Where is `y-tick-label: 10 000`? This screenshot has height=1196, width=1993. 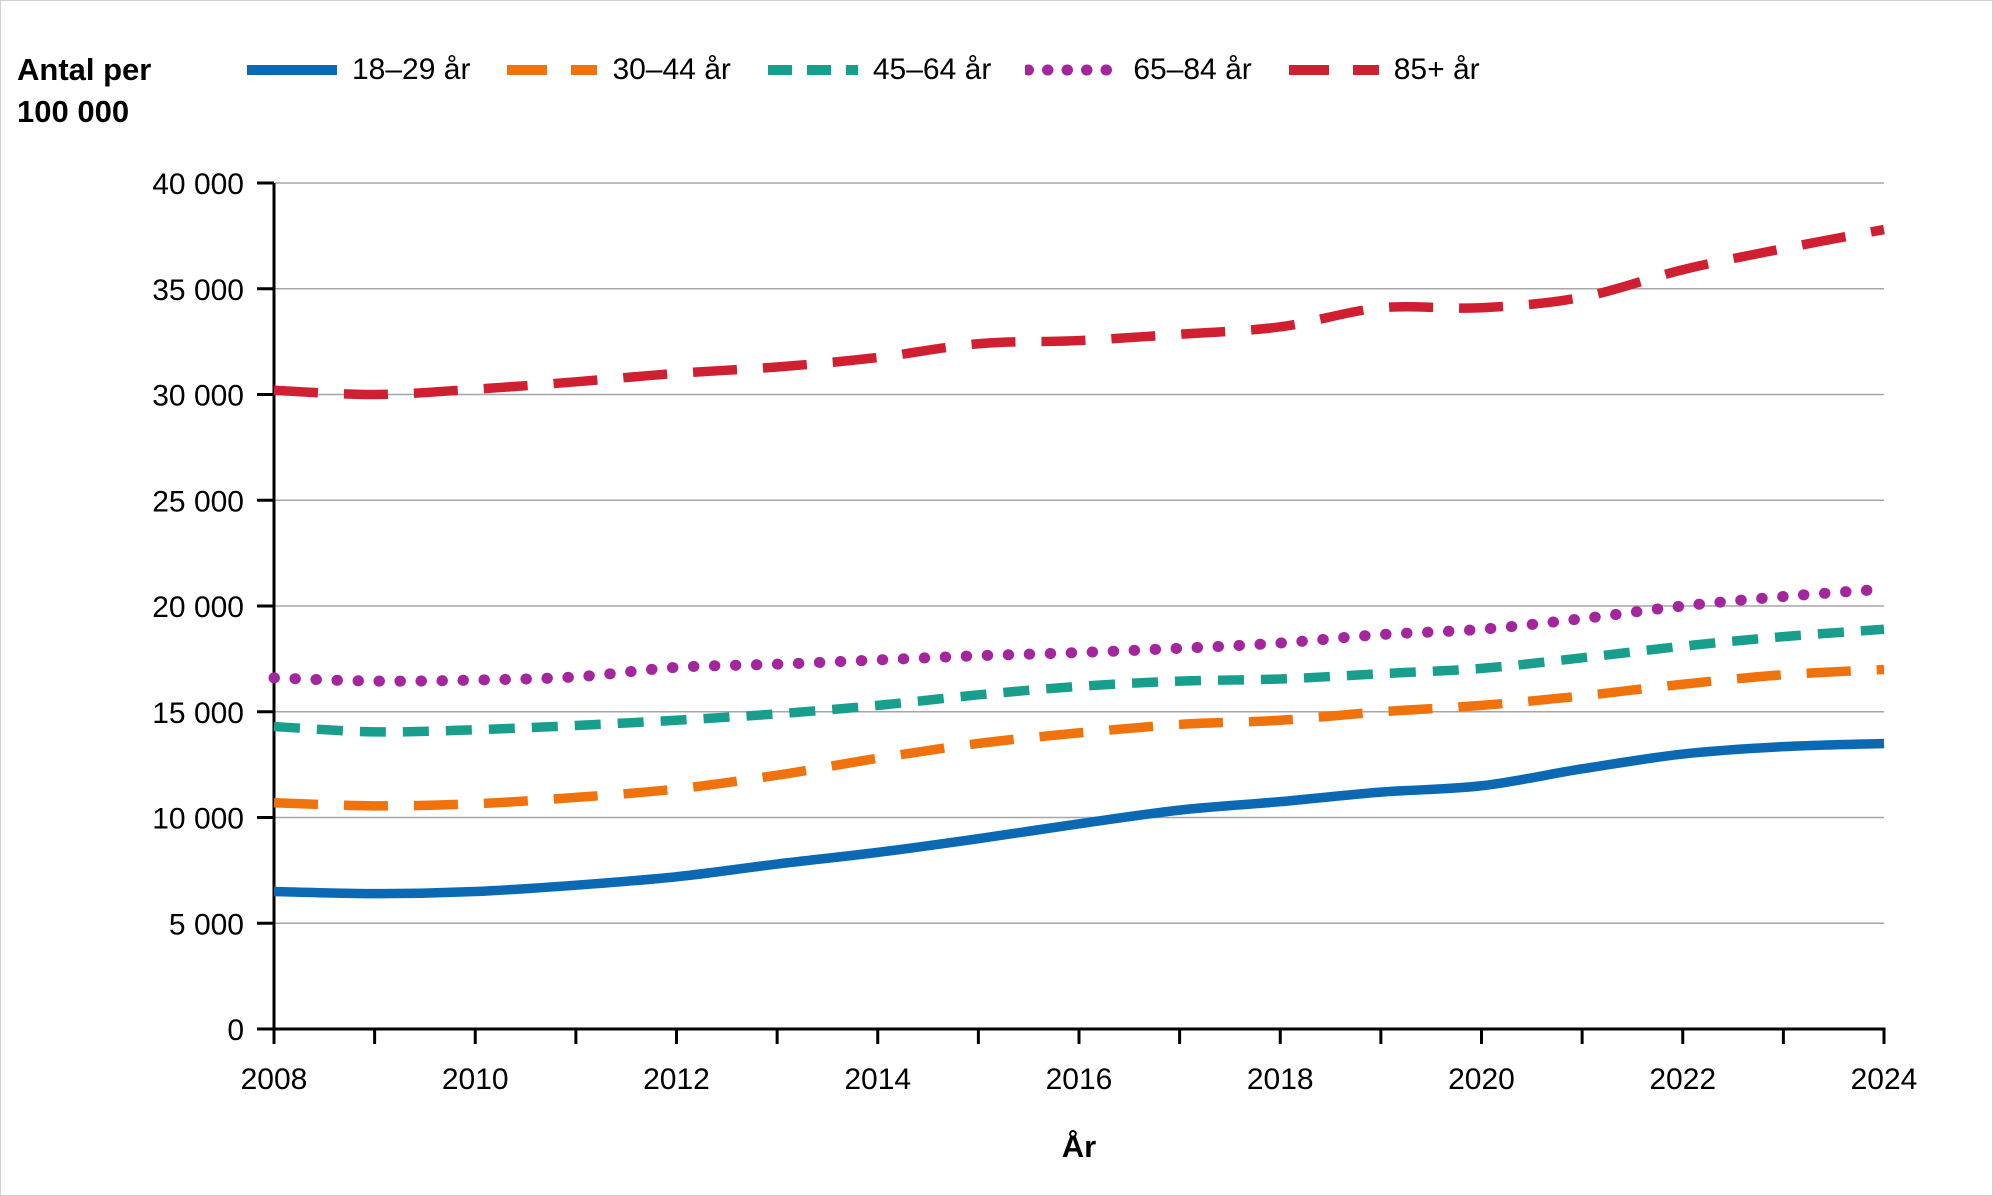
y-tick-label: 10 000 is located at coordinates (198, 819).